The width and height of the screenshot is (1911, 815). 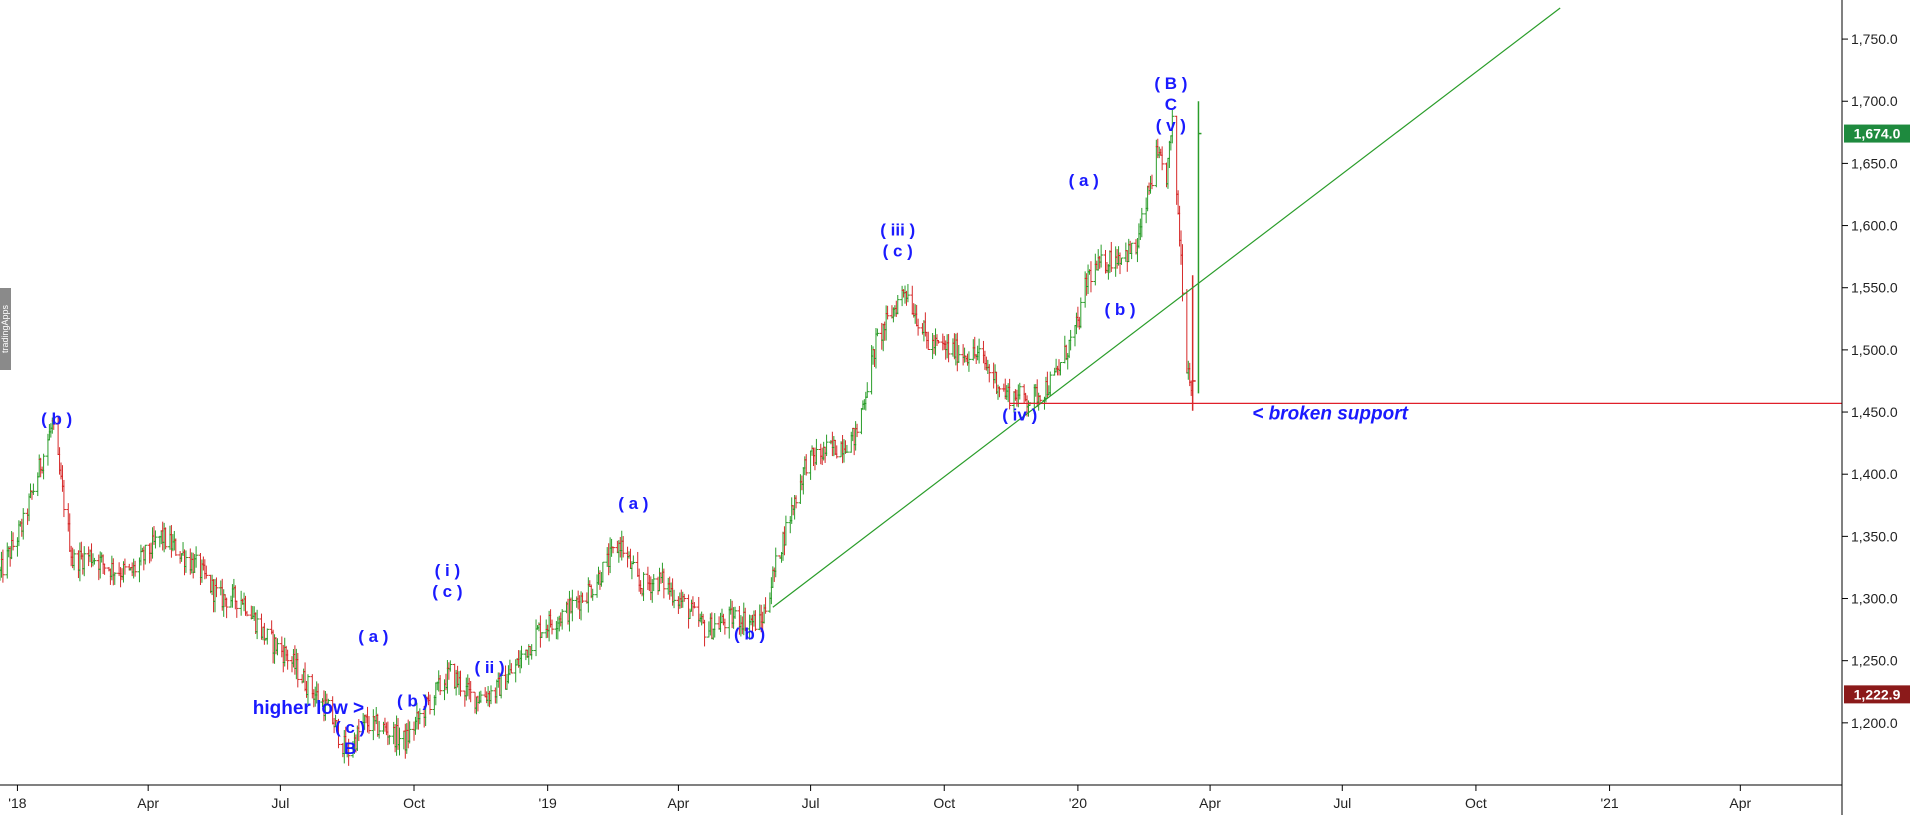 I want to click on y-tick-label: 1,250.0, so click(x=1874, y=661).